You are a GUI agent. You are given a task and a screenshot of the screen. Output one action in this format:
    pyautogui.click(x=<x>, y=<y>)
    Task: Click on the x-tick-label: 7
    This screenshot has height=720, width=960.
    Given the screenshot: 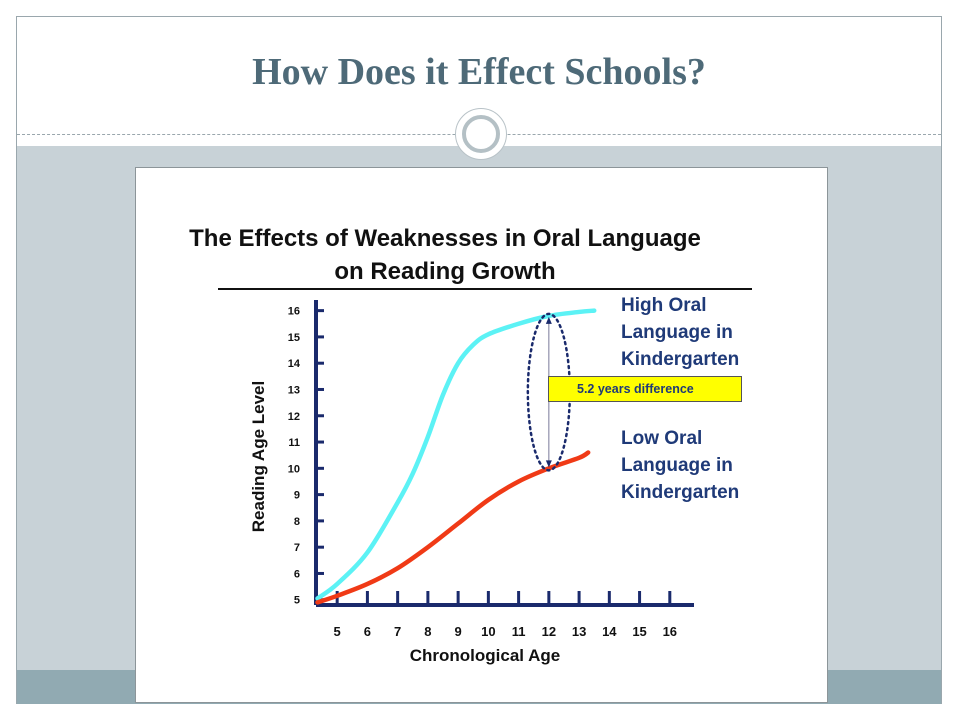 What is the action you would take?
    pyautogui.click(x=397, y=631)
    